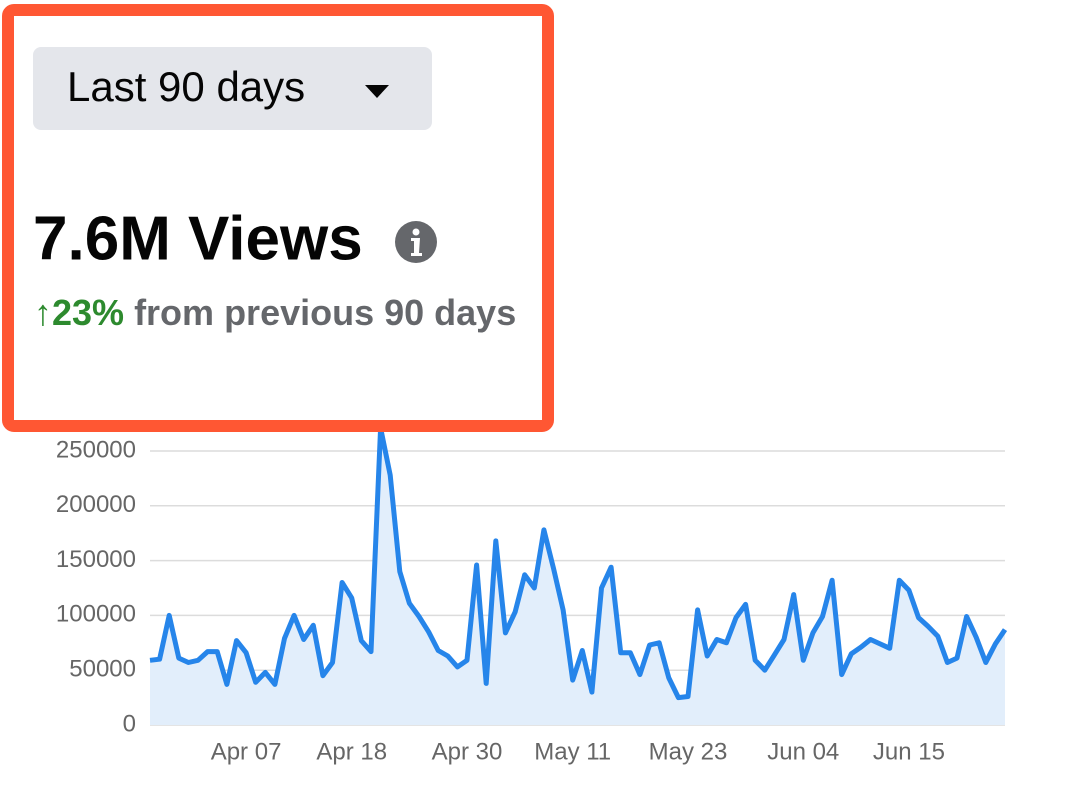  What do you see at coordinates (96, 614) in the screenshot?
I see `y-tick-label: 100000` at bounding box center [96, 614].